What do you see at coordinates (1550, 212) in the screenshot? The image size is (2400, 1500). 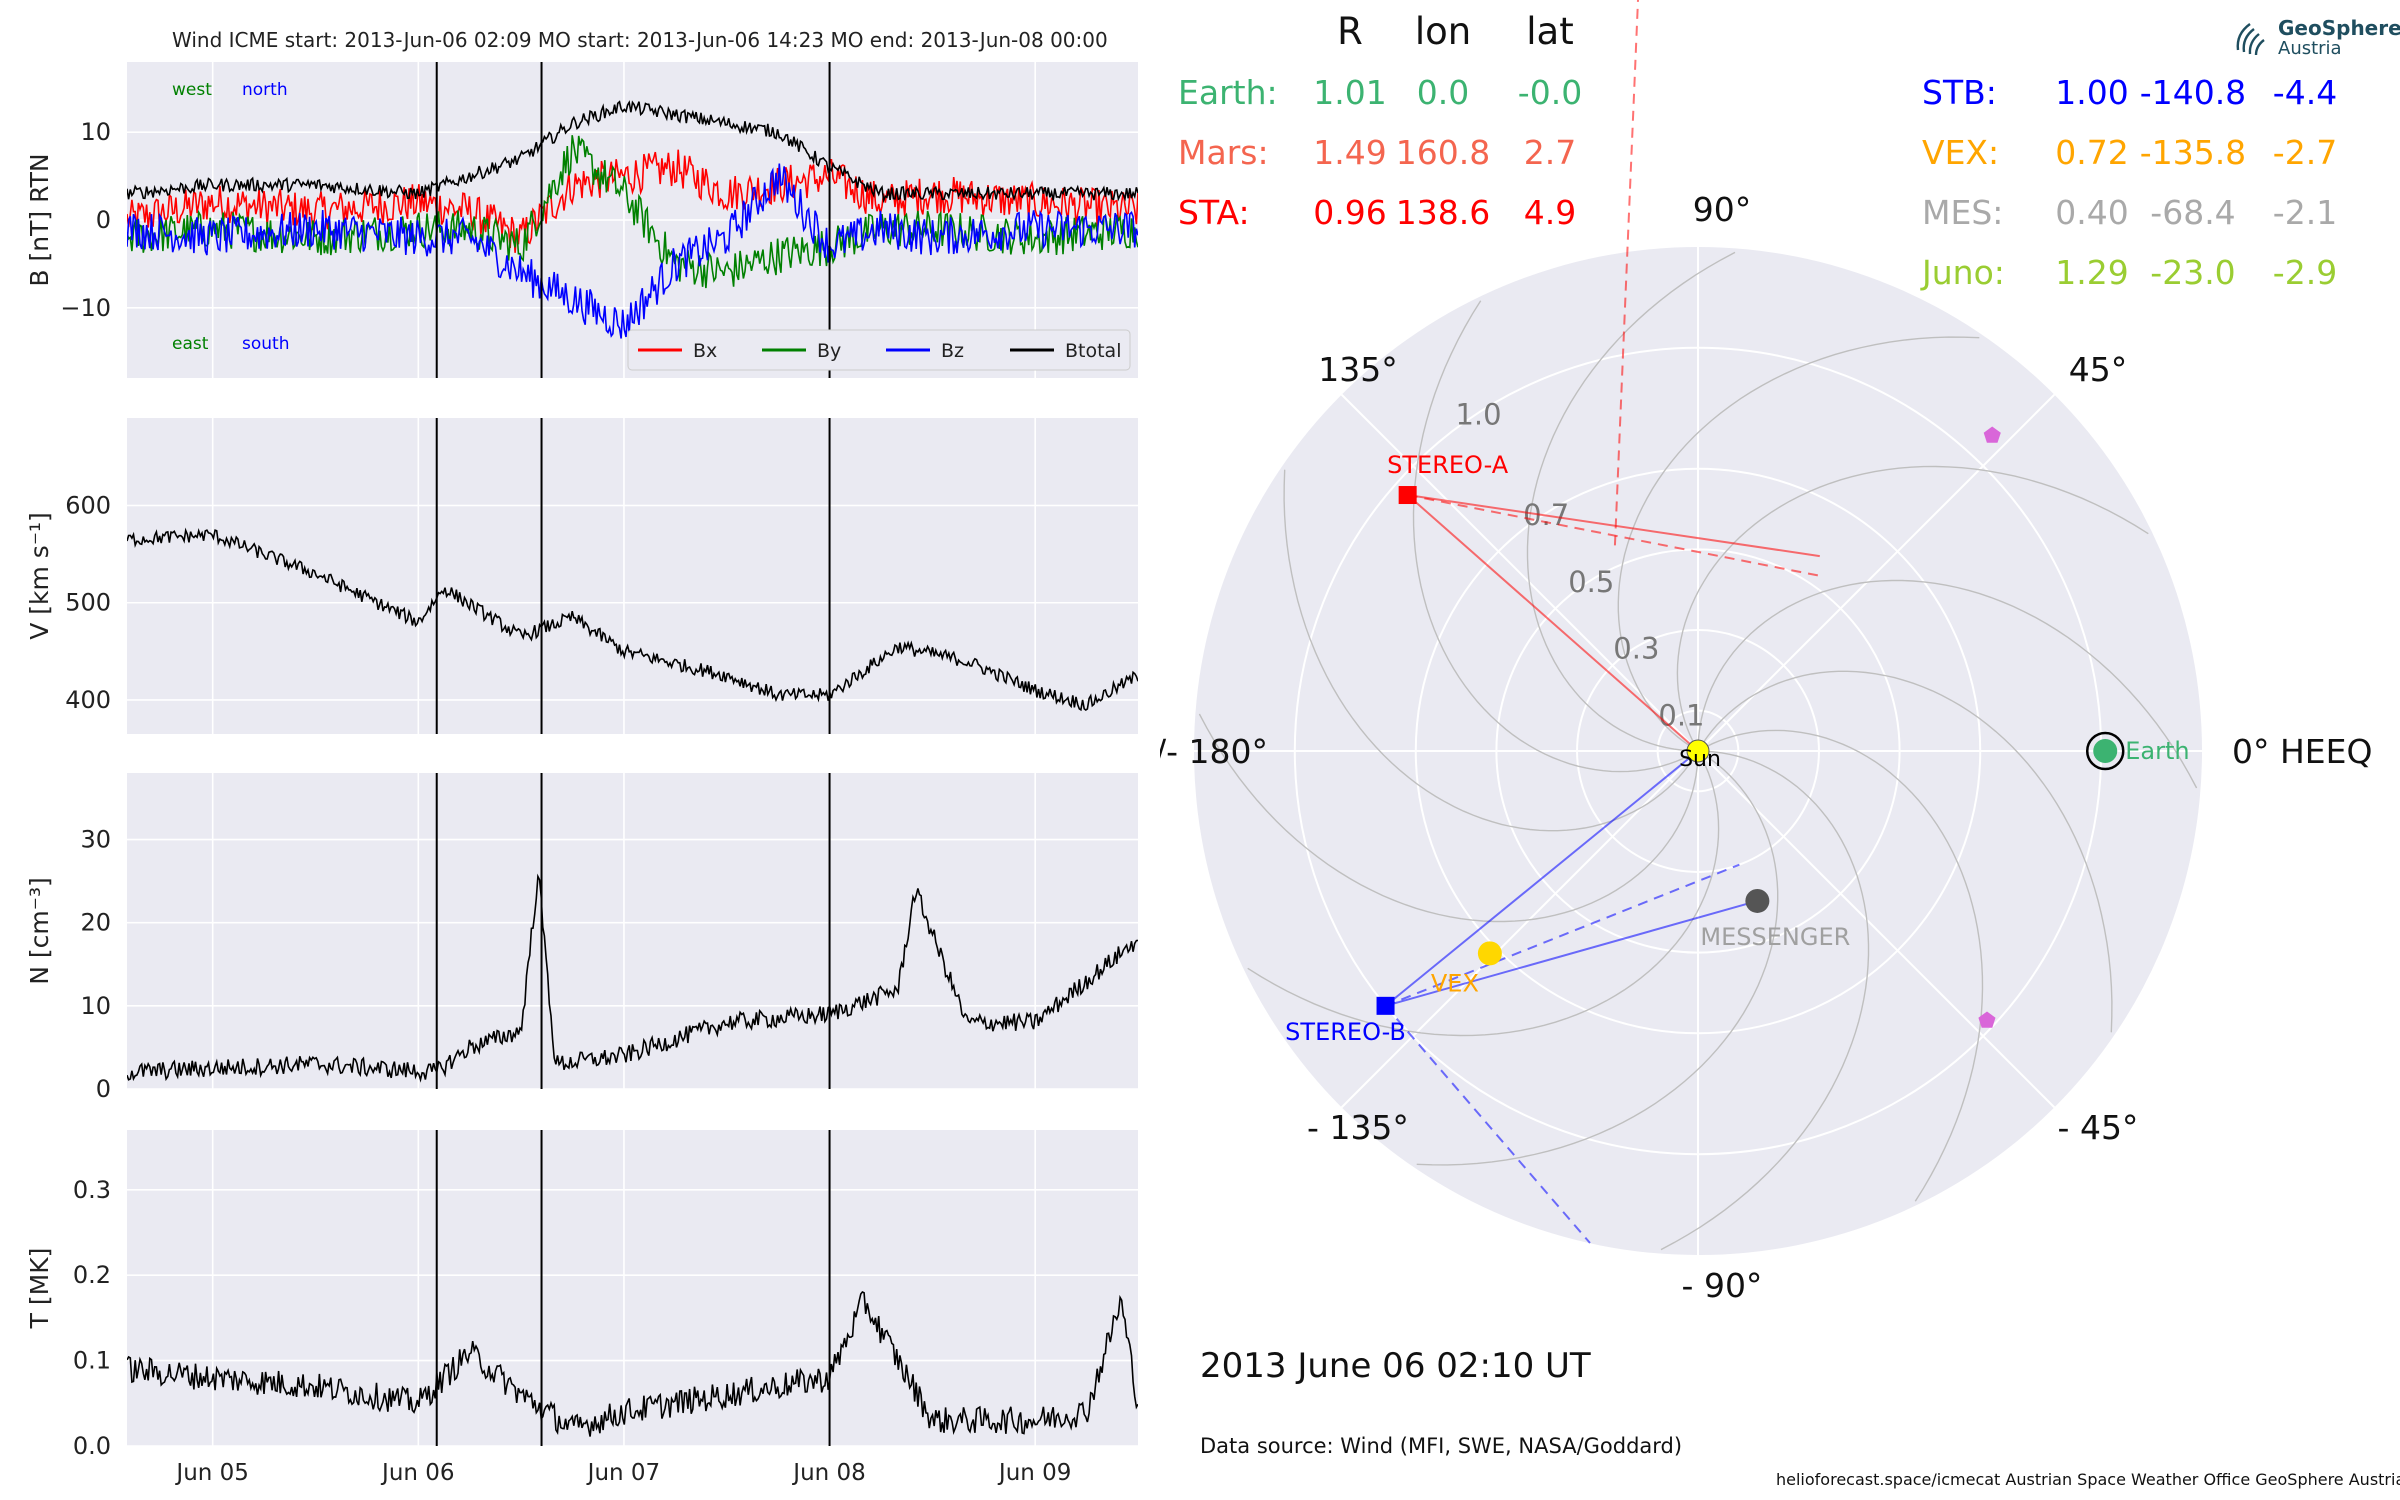 I see `table-cell-lat: 4.9` at bounding box center [1550, 212].